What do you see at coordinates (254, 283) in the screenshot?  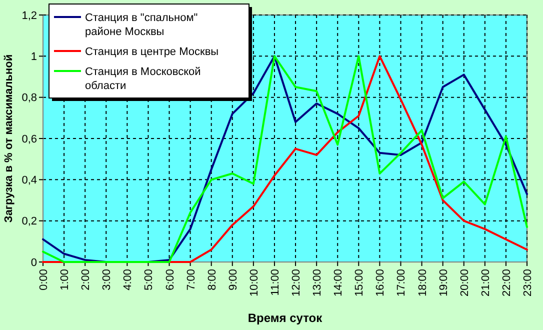 I see `x-tick-label: 10:00` at bounding box center [254, 283].